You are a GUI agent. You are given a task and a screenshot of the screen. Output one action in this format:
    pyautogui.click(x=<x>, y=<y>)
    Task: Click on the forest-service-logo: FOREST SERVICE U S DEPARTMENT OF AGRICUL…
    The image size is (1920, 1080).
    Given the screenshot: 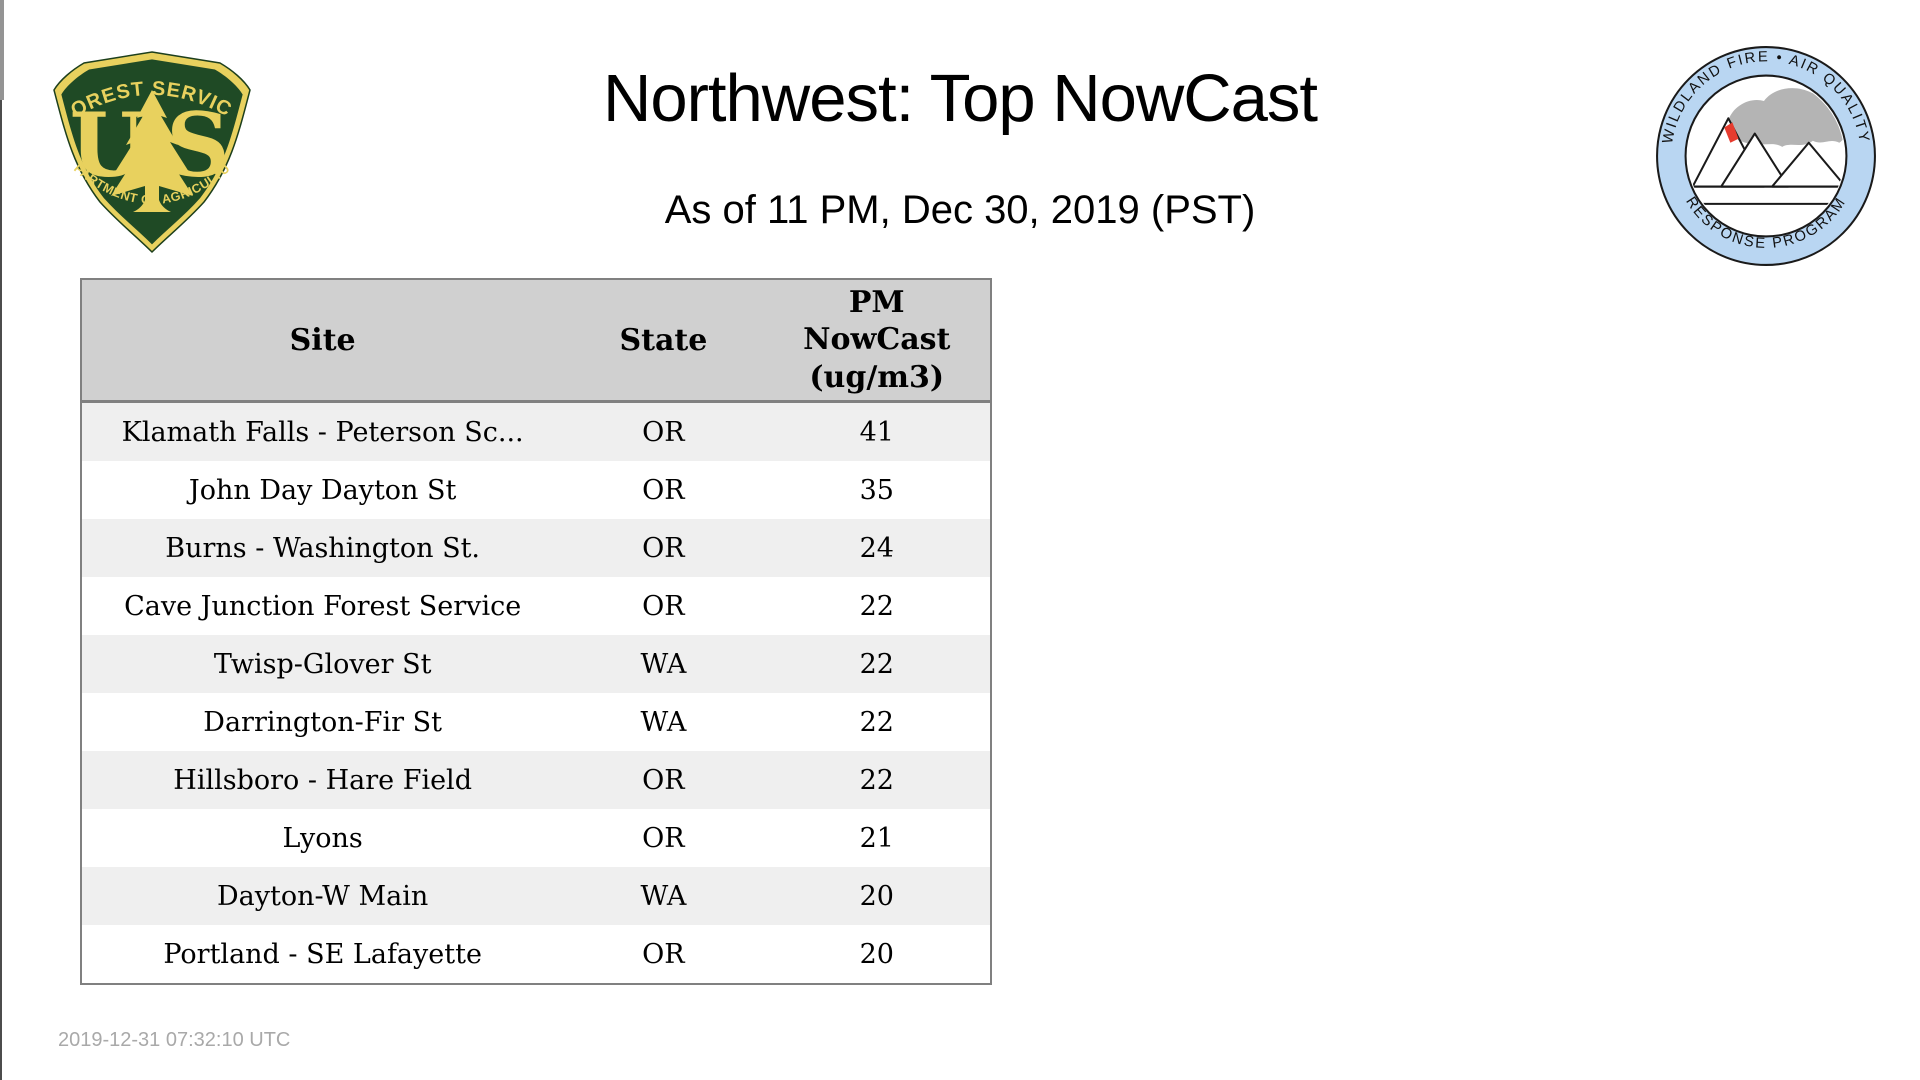 What is the action you would take?
    pyautogui.click(x=151, y=151)
    